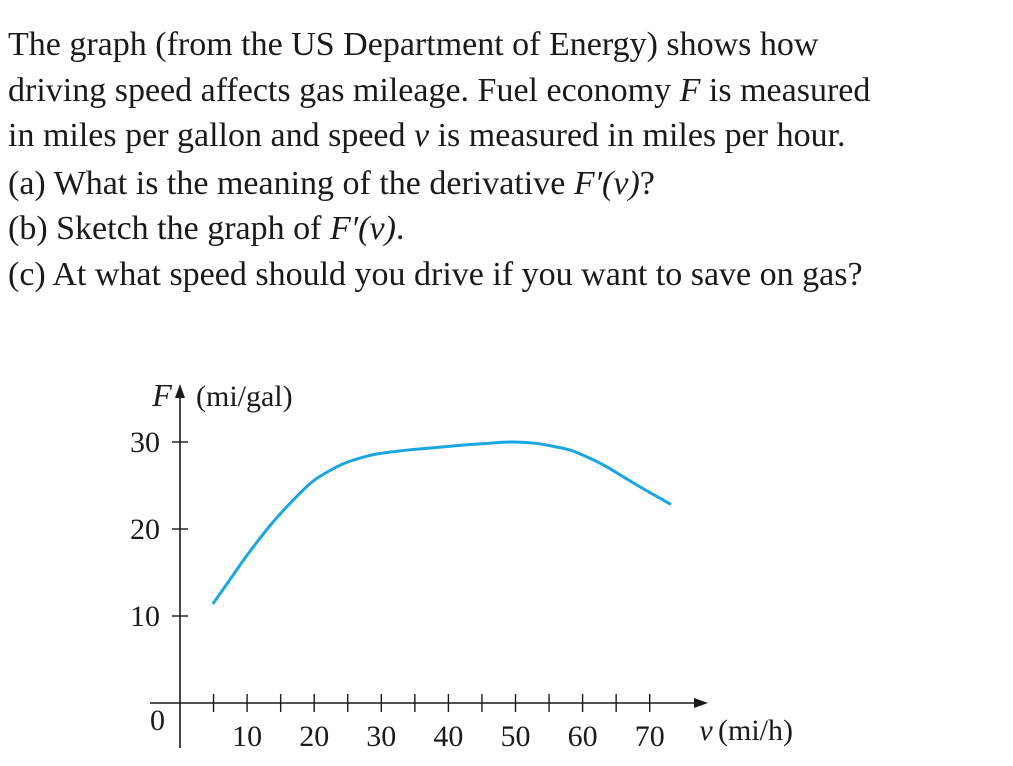  Describe the element at coordinates (706, 730) in the screenshot. I see `x-axis-variable: v` at that location.